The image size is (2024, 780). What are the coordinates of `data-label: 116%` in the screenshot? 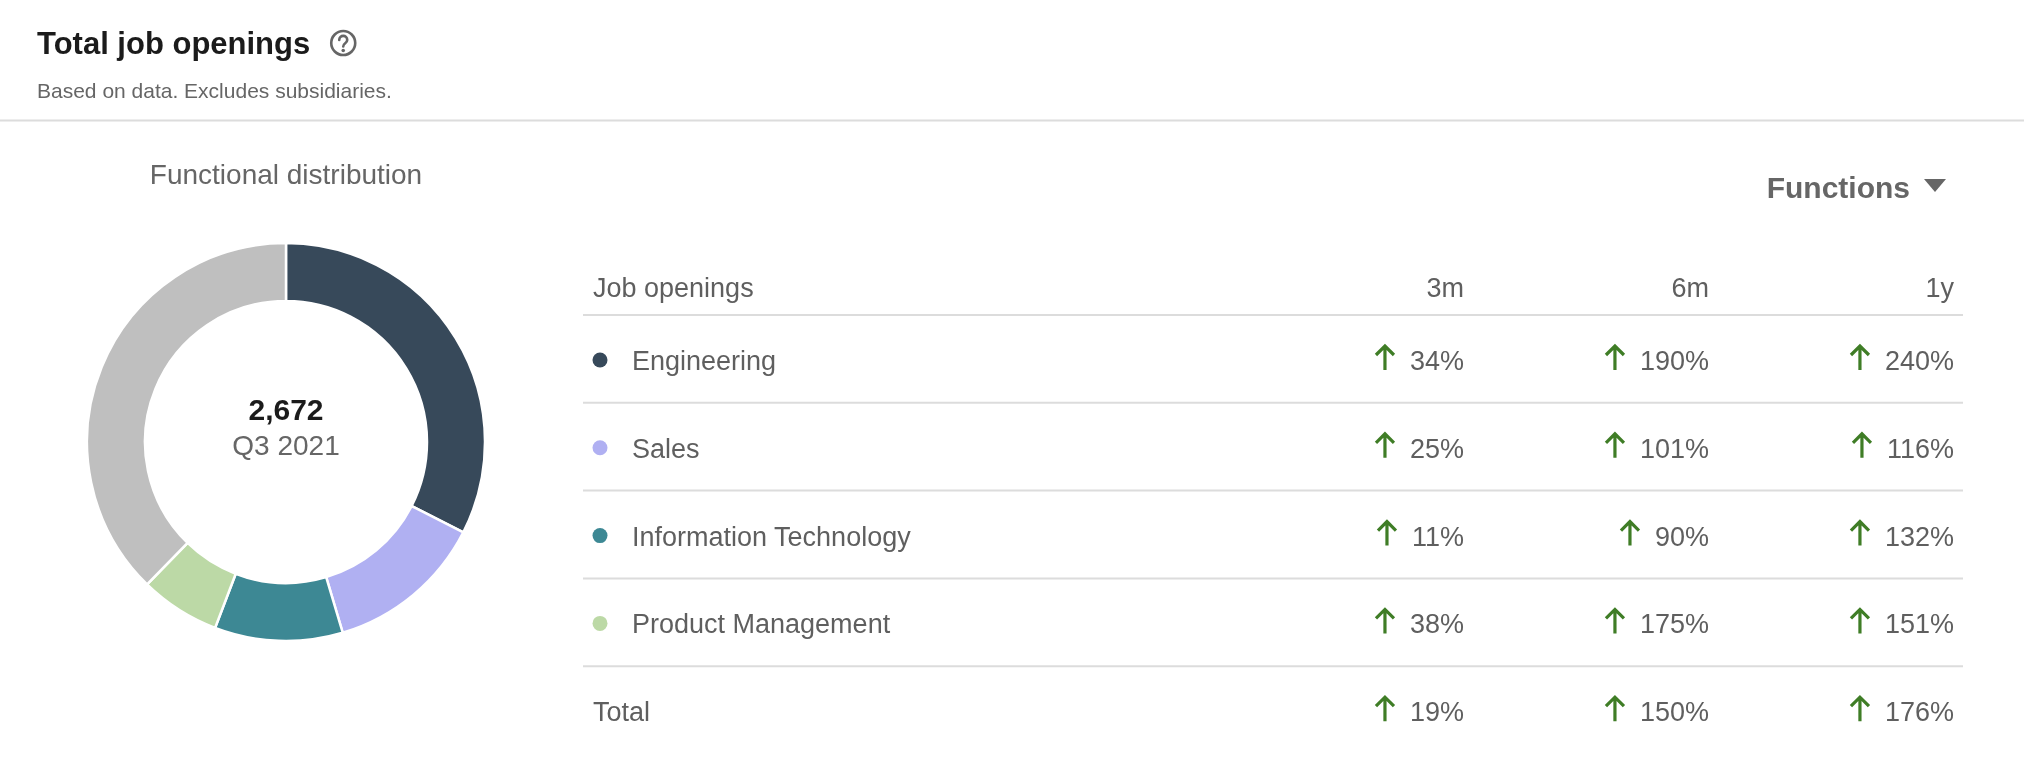 It's located at (1920, 448).